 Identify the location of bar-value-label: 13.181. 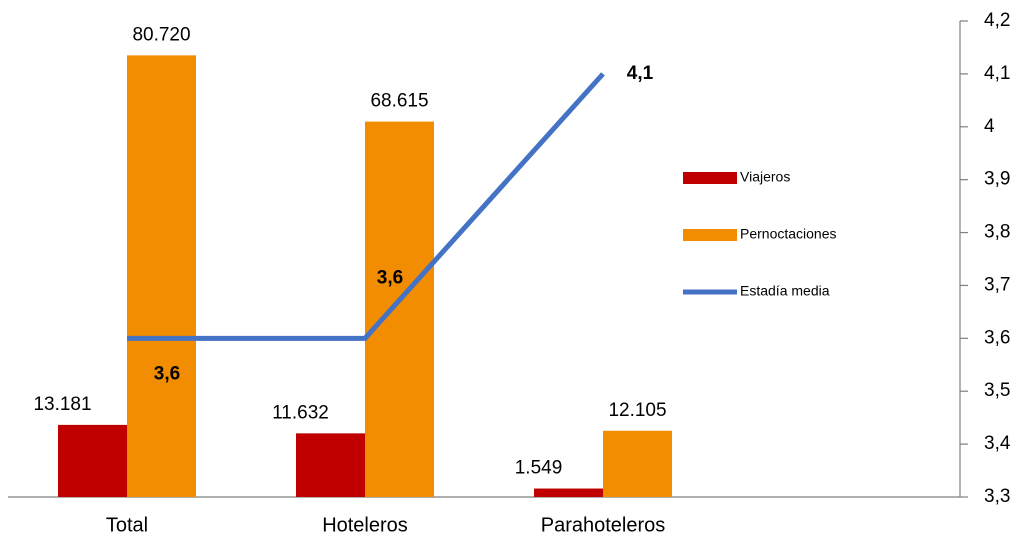
(62, 404).